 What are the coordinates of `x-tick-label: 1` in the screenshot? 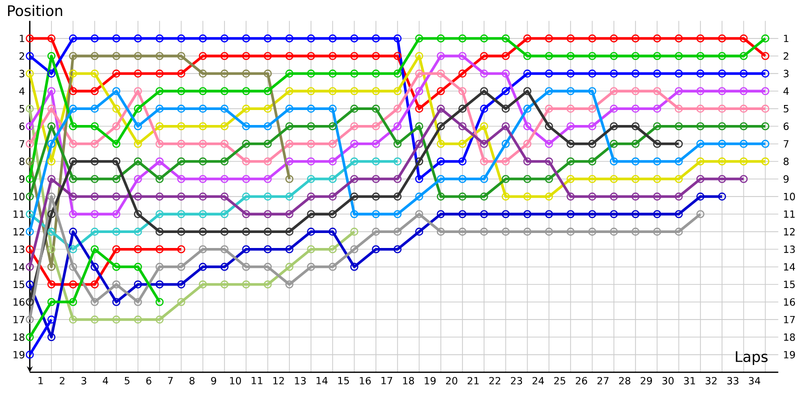 It's located at (40, 380).